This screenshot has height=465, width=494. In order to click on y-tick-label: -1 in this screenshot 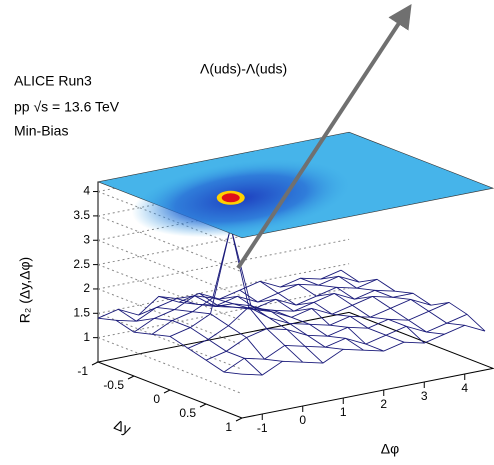, I will do `click(82, 371)`.